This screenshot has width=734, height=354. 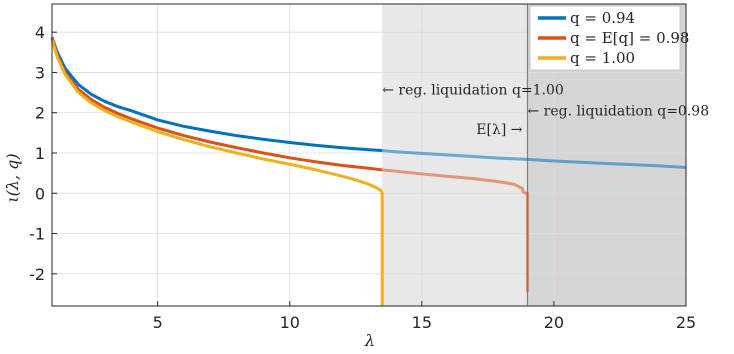 What do you see at coordinates (40, 72) in the screenshot?
I see `y-tick-label: 3` at bounding box center [40, 72].